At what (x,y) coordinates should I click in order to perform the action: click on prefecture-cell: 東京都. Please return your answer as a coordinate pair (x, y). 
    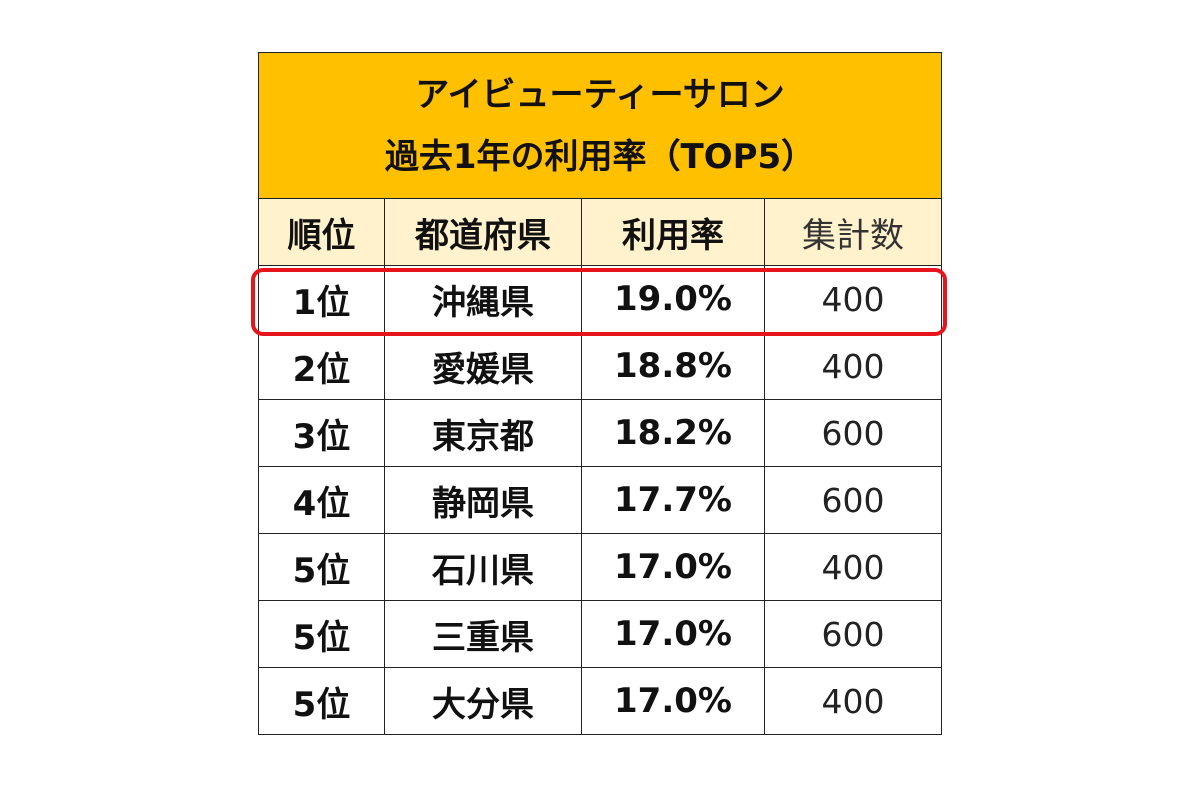
    Looking at the image, I should click on (483, 433).